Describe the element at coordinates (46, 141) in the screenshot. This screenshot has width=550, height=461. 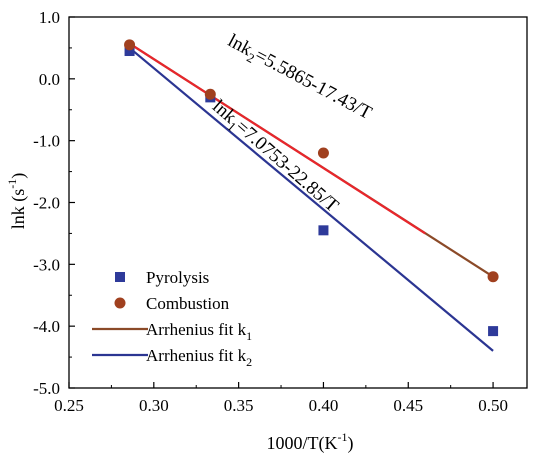
I see `y-tick-label: -1.0` at that location.